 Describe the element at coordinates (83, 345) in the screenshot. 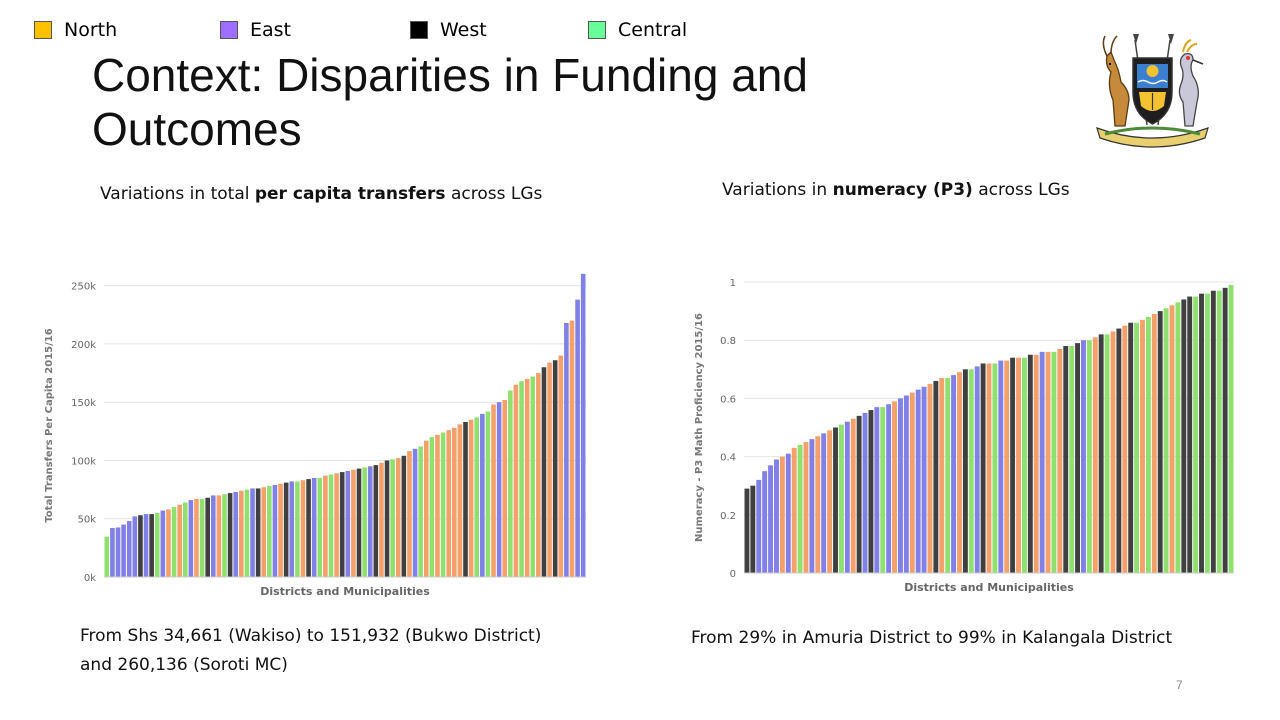

I see `y-tick-label: 200k` at that location.